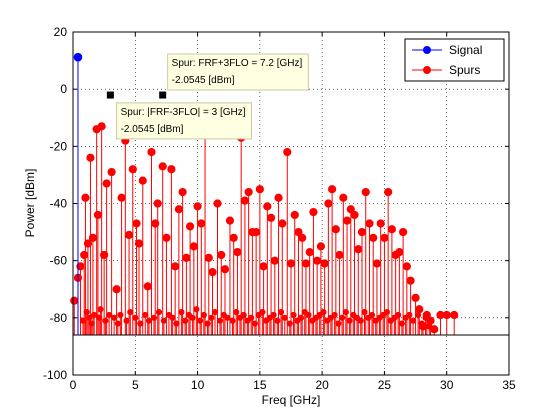 Image resolution: width=560 pixels, height=420 pixels. I want to click on legend-signal-label: Signal, so click(465, 50).